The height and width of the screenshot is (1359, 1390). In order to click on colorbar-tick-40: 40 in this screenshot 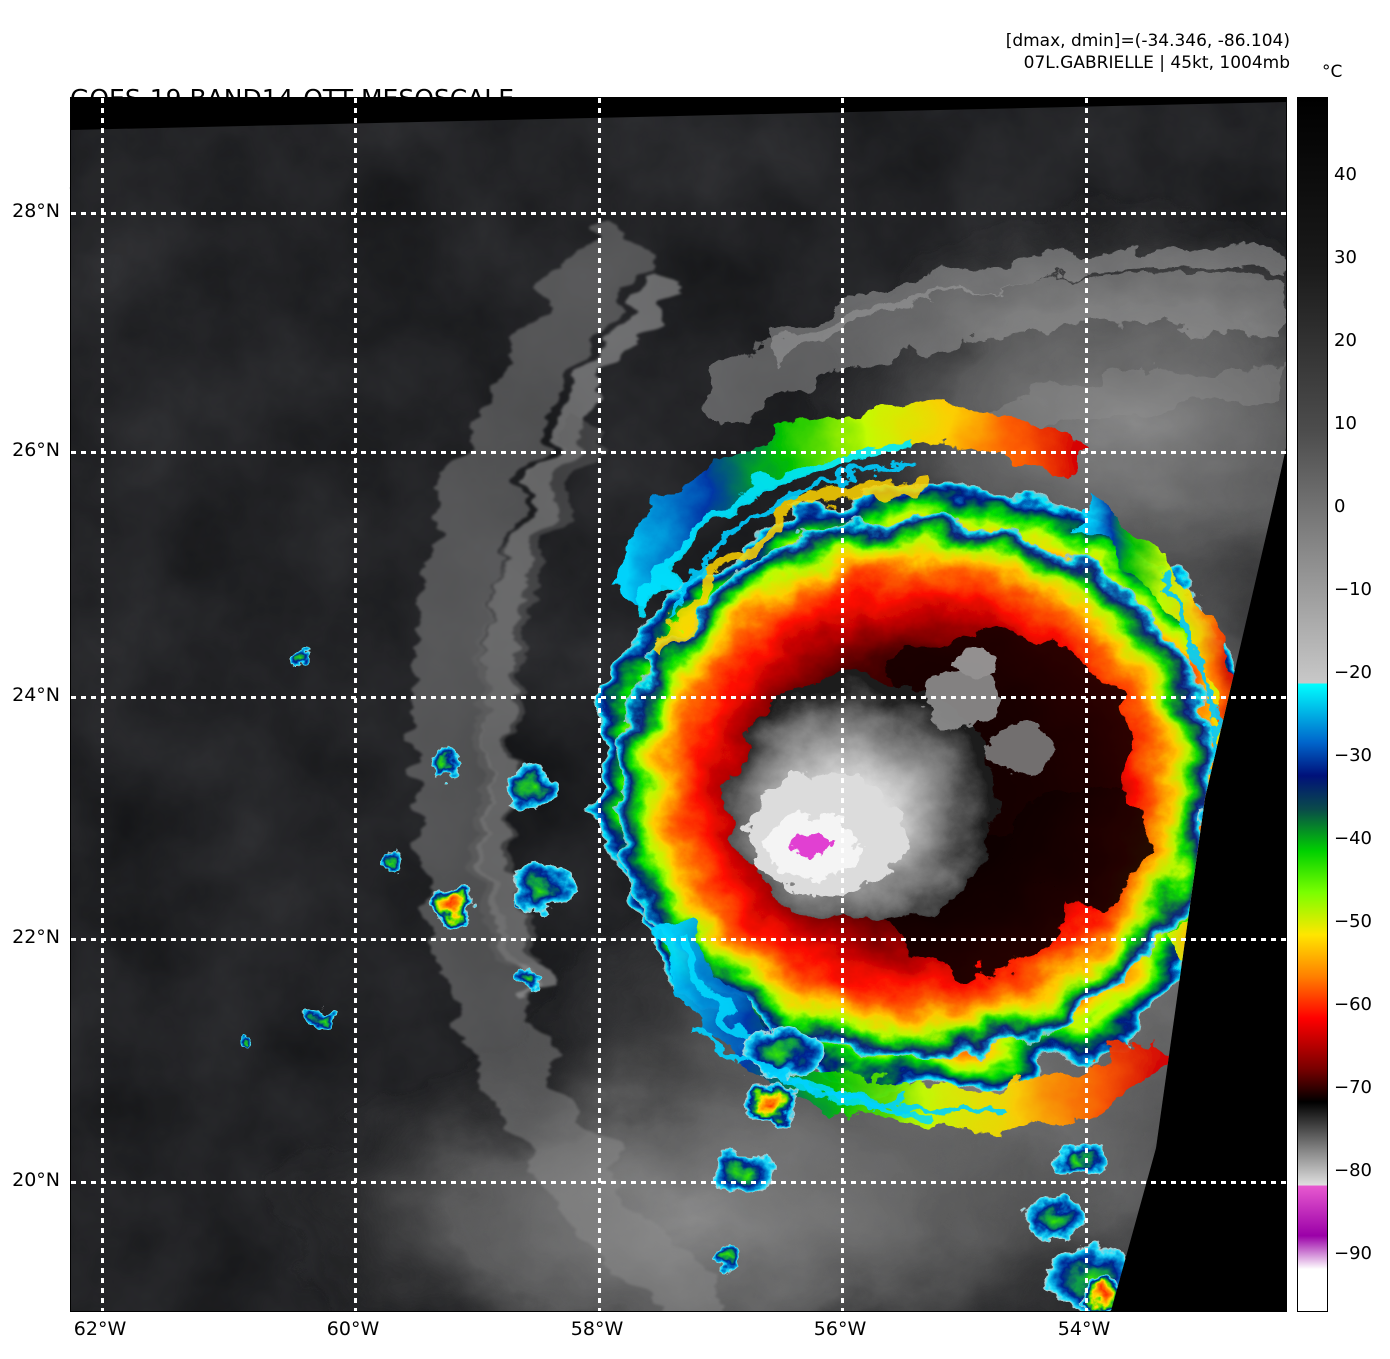, I will do `click(1345, 174)`.